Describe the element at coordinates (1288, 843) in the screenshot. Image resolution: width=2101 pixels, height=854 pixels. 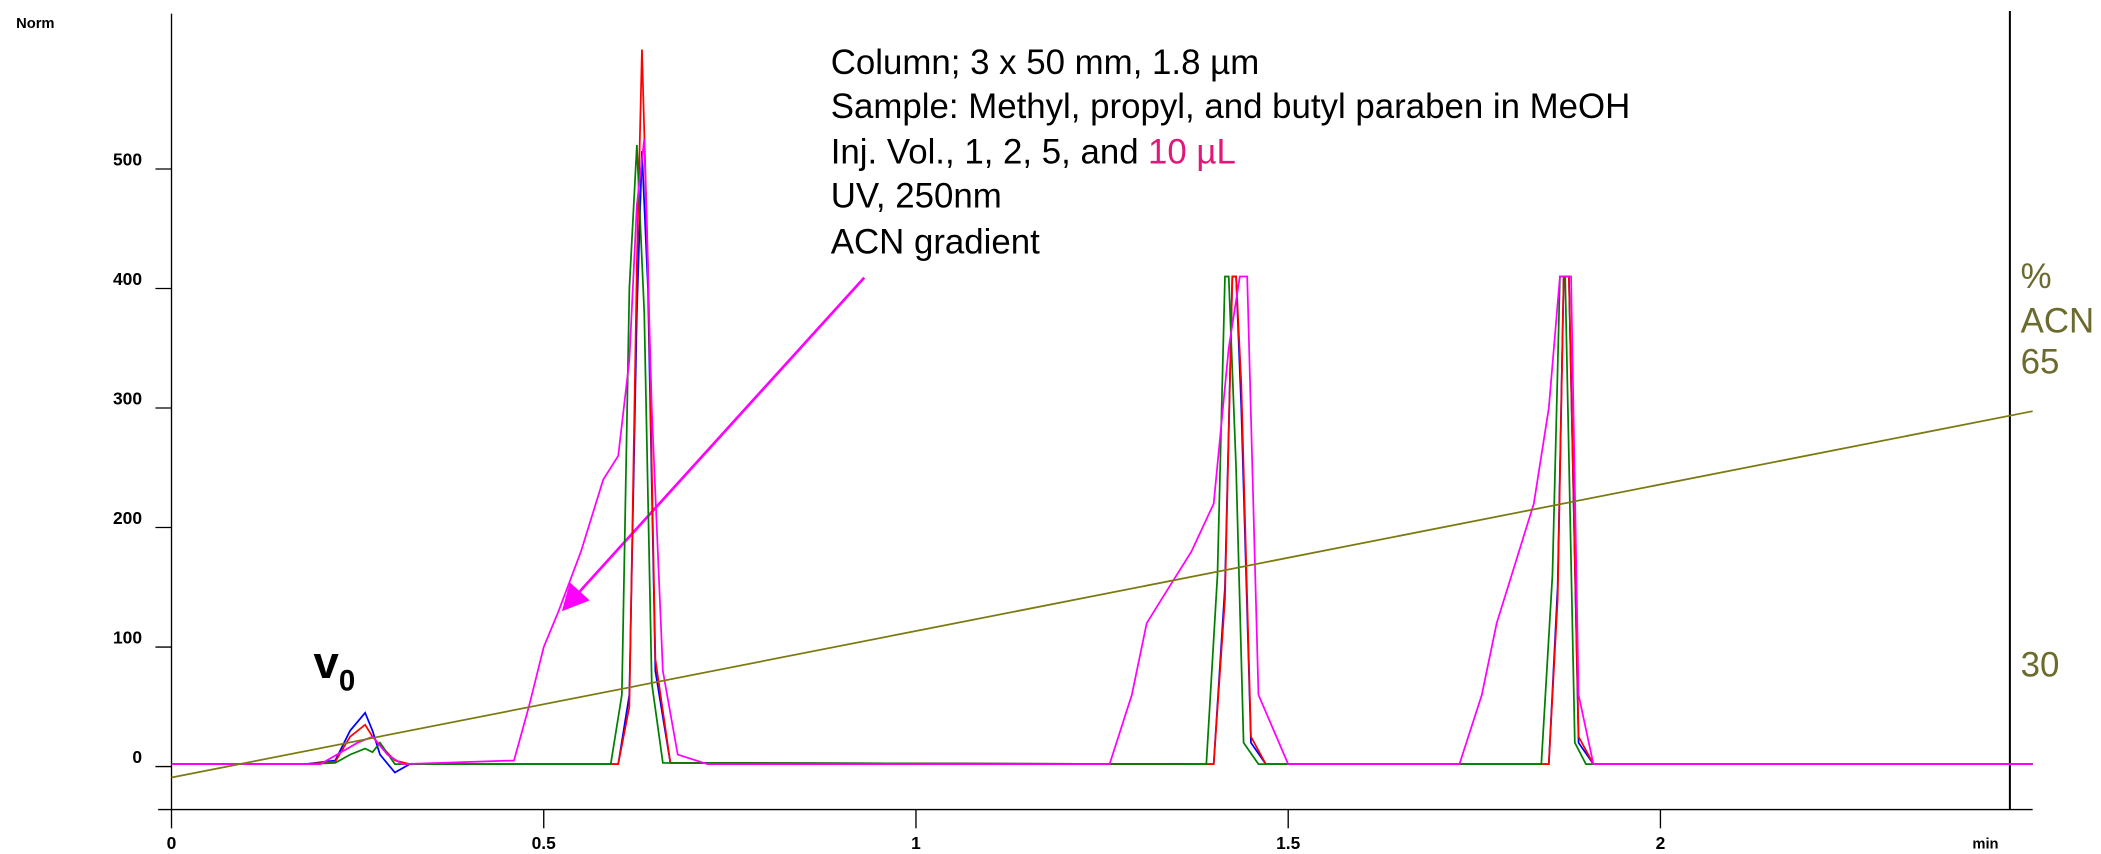
I see `x-tick-label: 1.5` at that location.